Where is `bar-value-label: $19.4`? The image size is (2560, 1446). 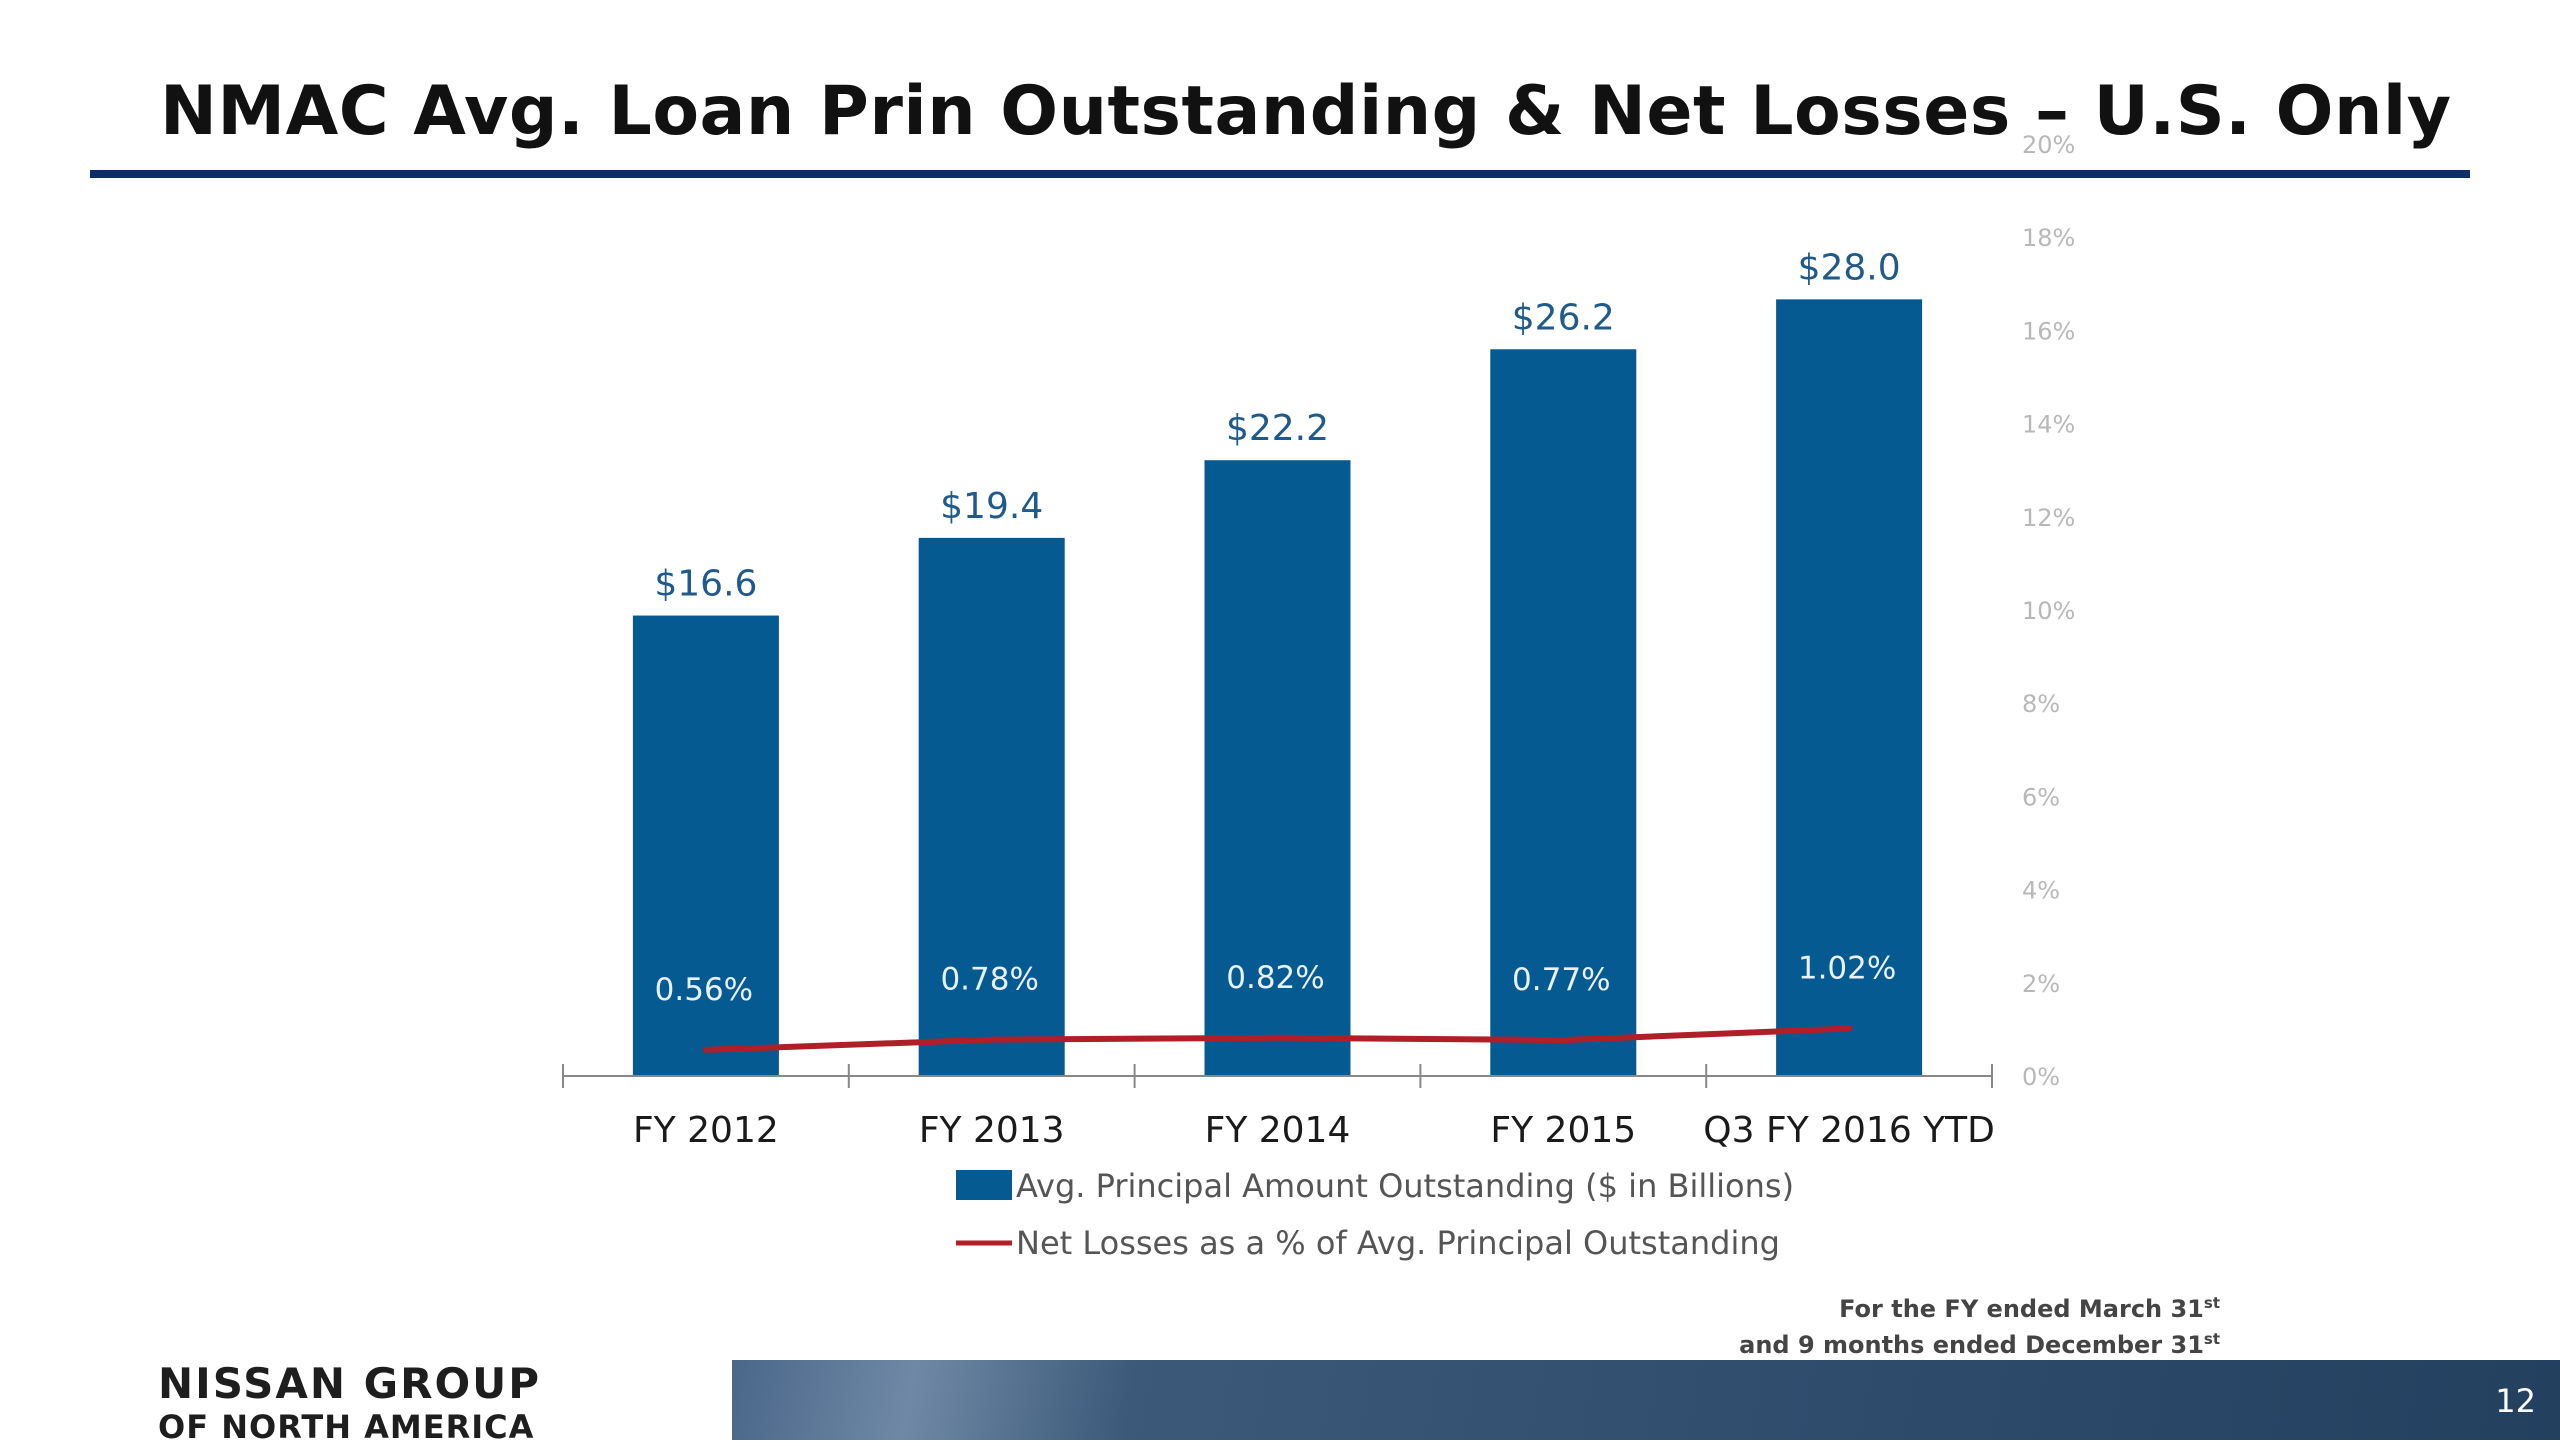
bar-value-label: $19.4 is located at coordinates (991, 506).